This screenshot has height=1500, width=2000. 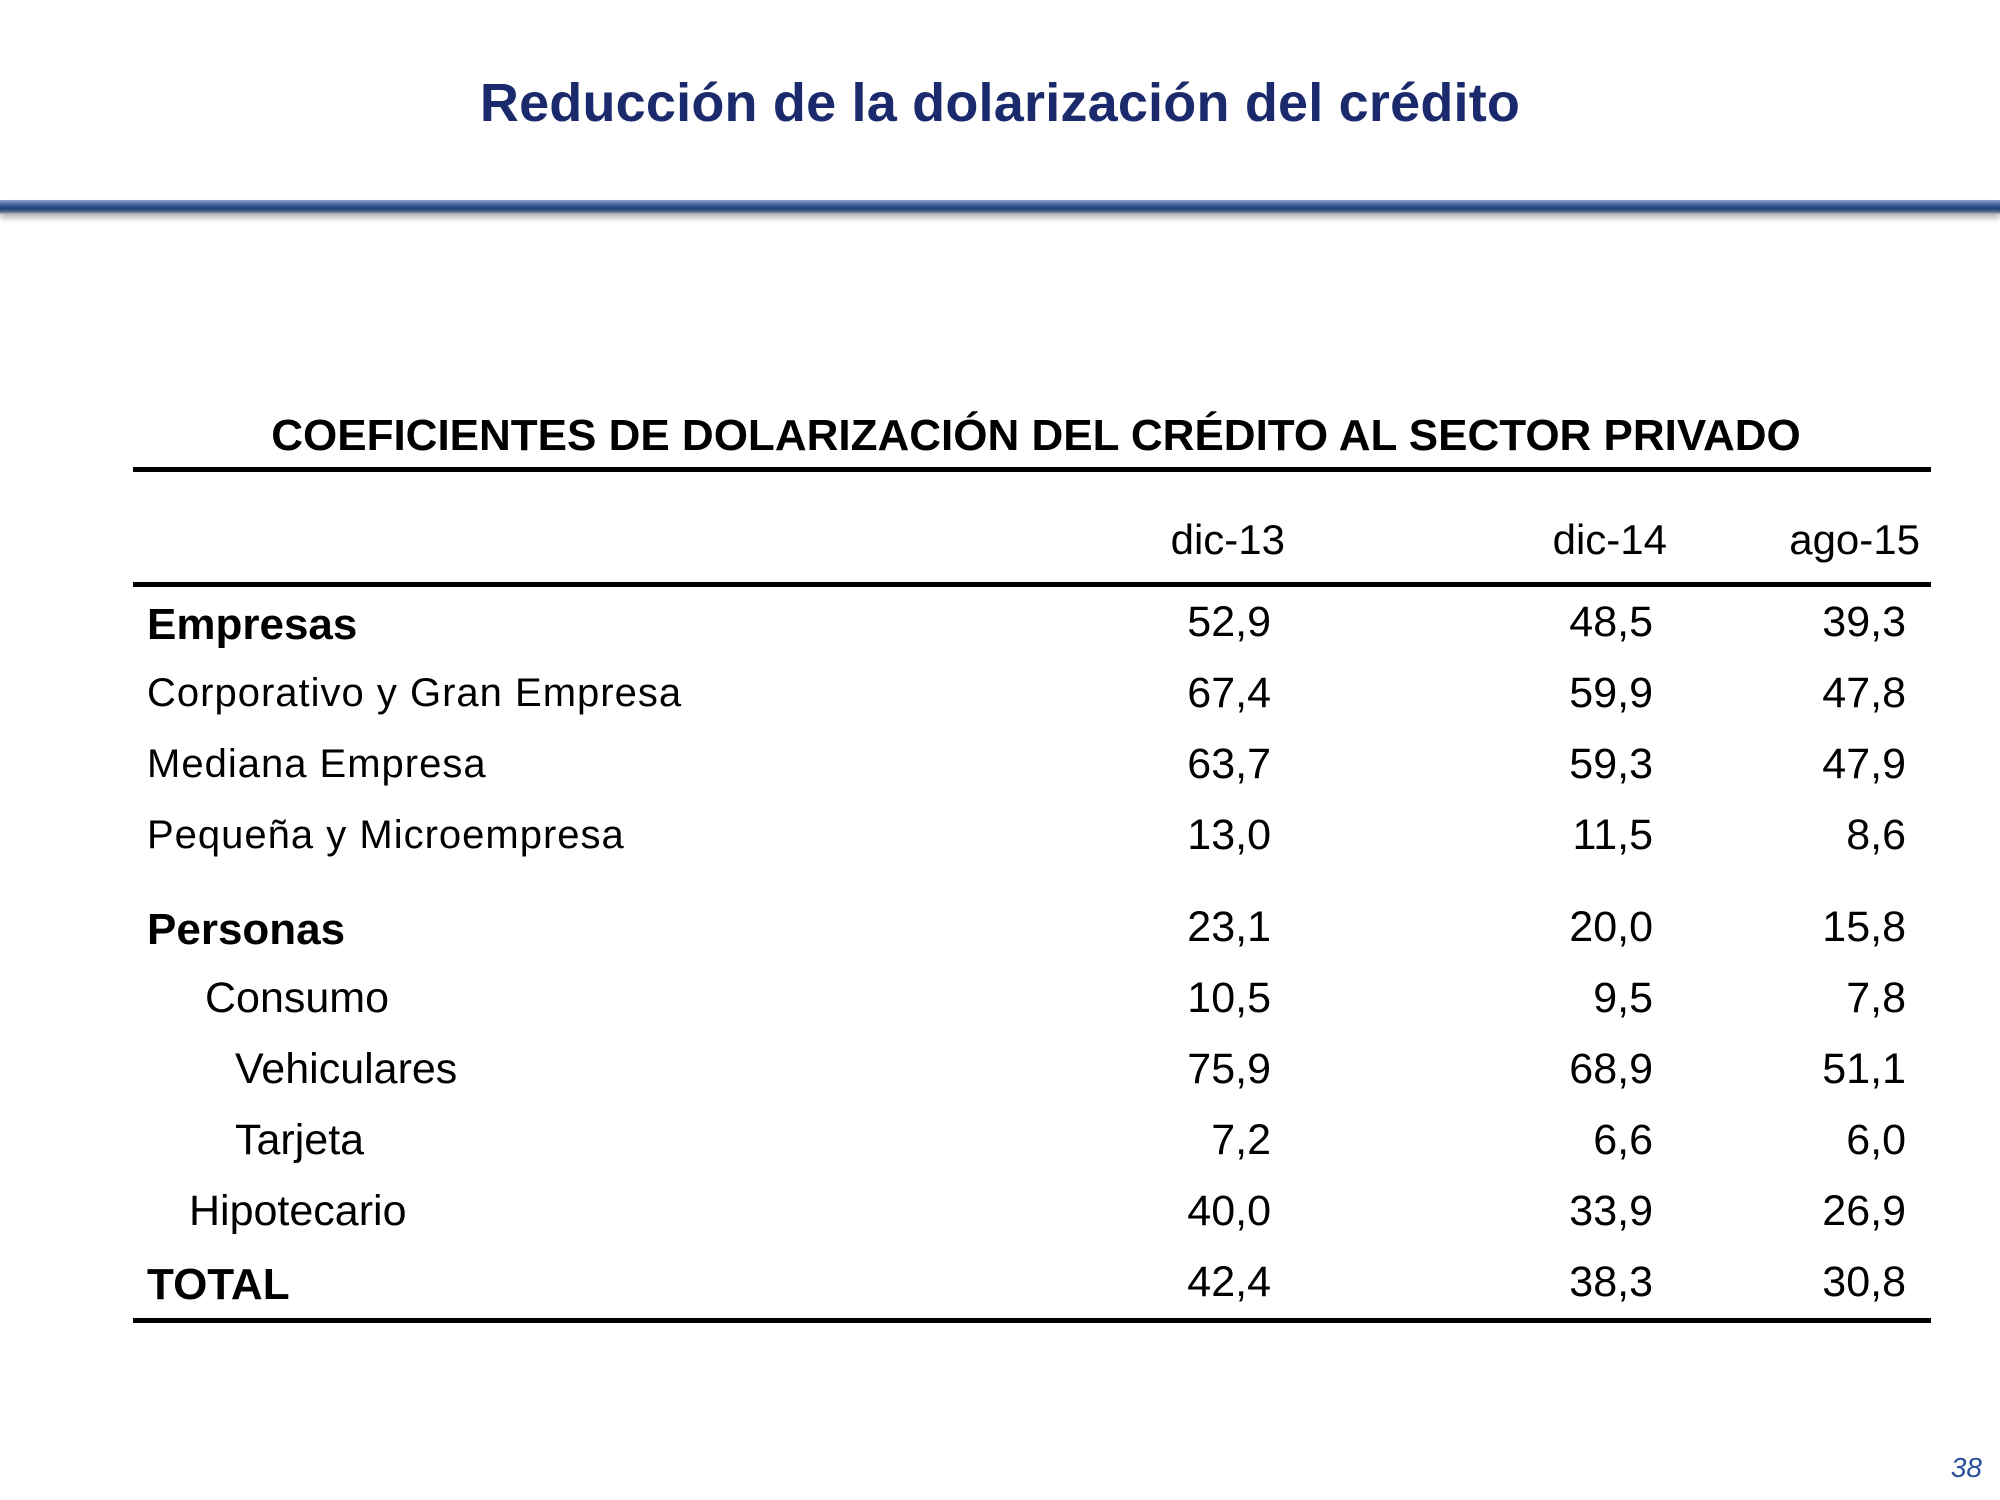 I want to click on table-row: Personas 23,1 20,0 15,8, so click(x=1032, y=927).